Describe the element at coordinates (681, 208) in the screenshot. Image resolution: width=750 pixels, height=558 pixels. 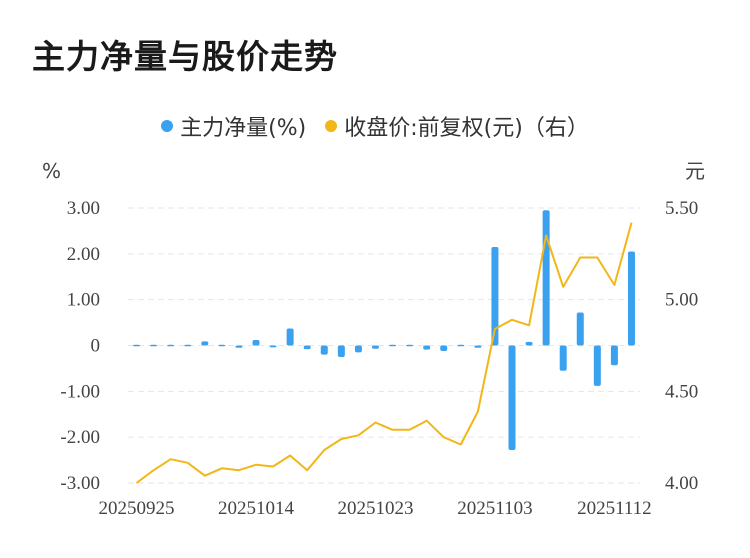
I see `right-tick-label: 5.50` at that location.